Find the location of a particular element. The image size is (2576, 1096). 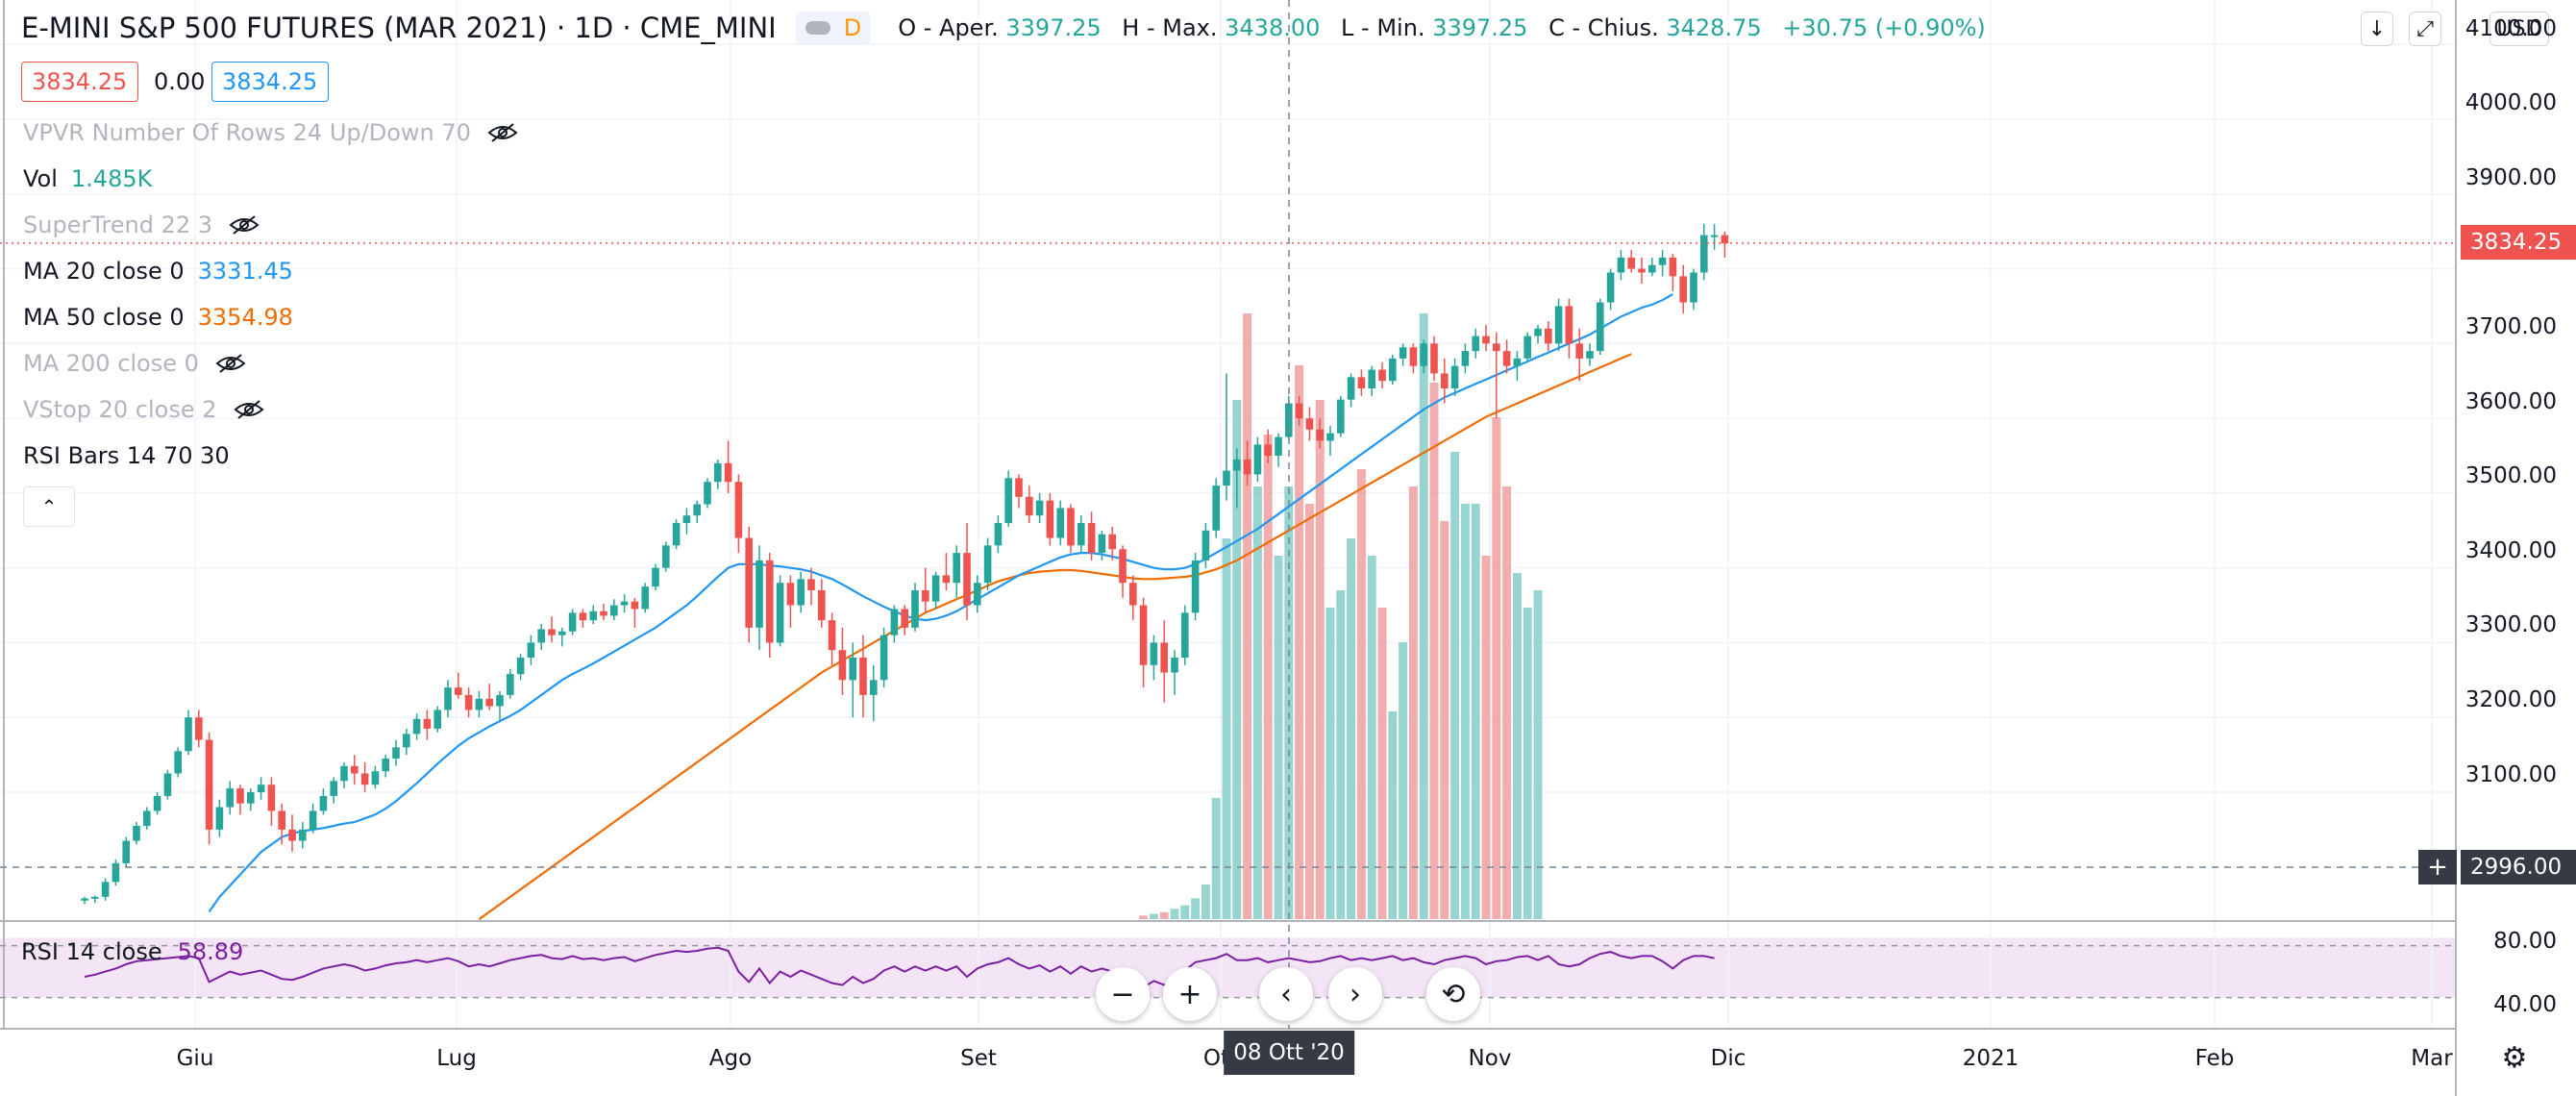

zoom-out-button: − is located at coordinates (1123, 994).